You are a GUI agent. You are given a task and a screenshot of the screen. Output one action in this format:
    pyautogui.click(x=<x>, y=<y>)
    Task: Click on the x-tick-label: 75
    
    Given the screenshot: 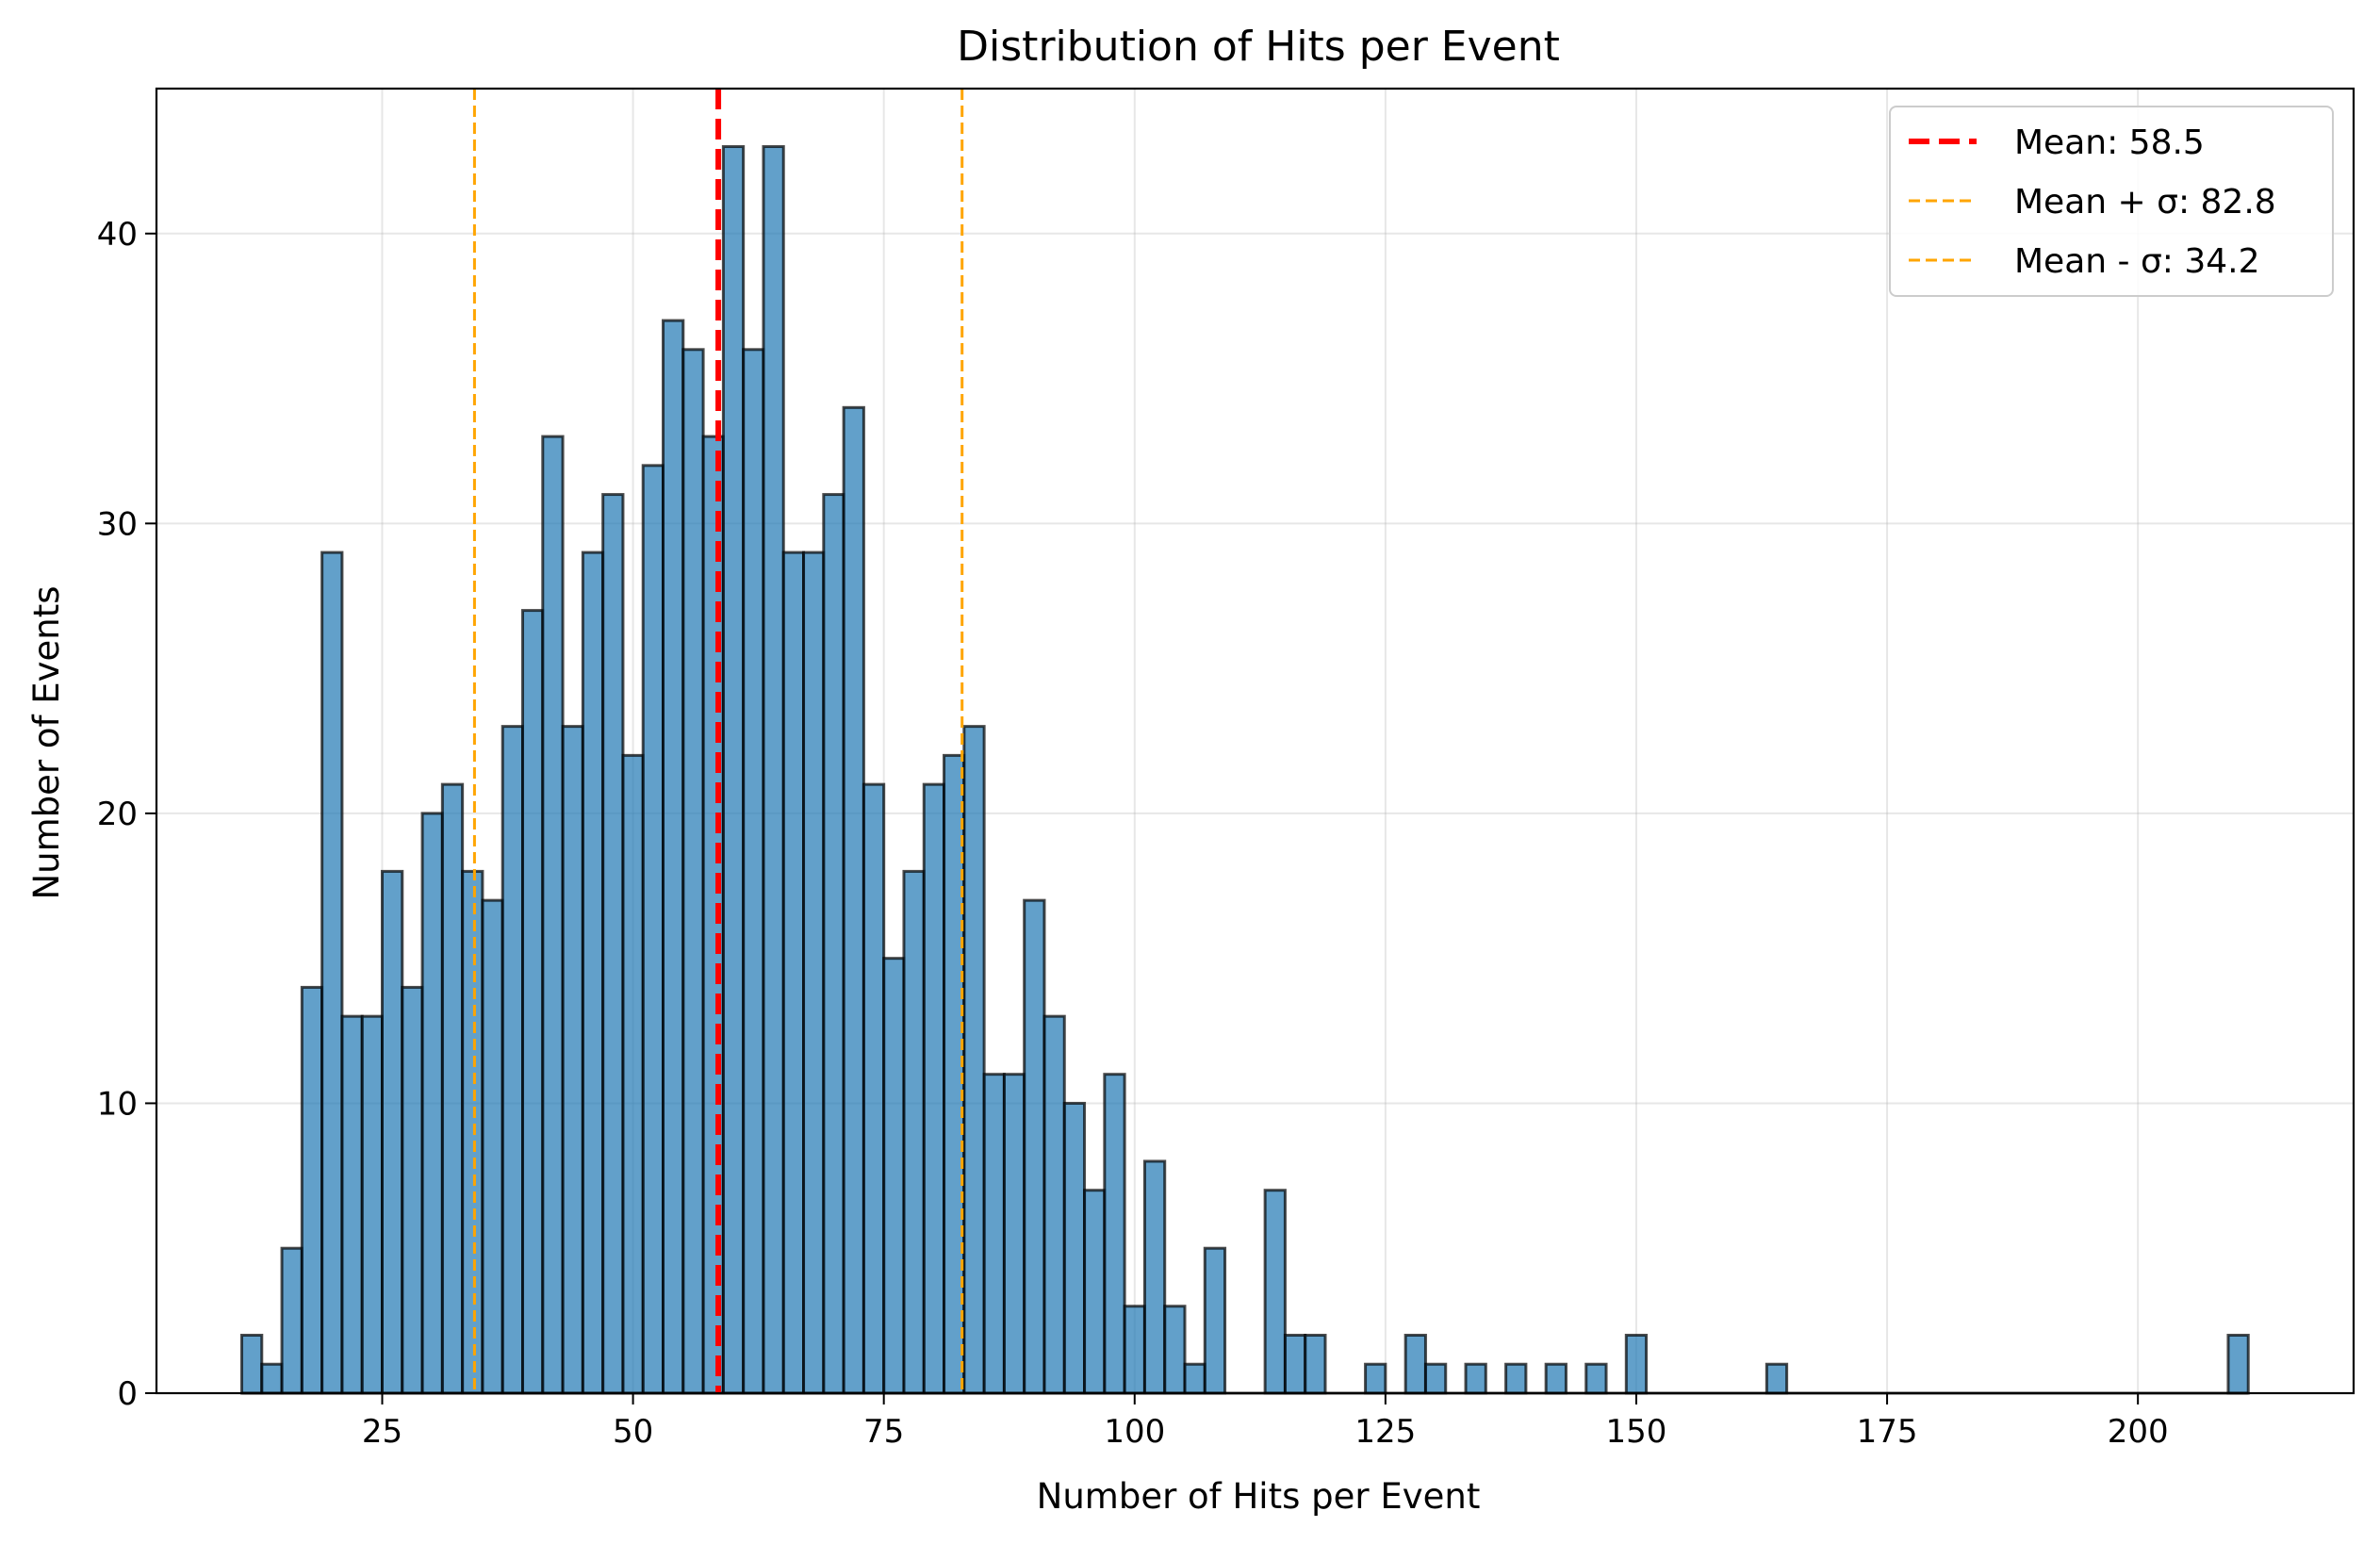 What is the action you would take?
    pyautogui.click(x=883, y=1432)
    